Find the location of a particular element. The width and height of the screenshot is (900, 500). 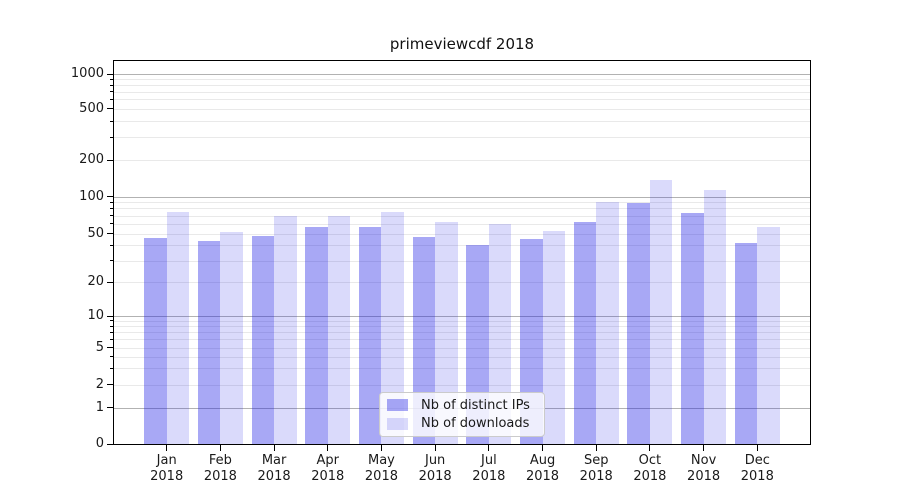

x-tick-label: Jun 2018 is located at coordinates (435, 469).